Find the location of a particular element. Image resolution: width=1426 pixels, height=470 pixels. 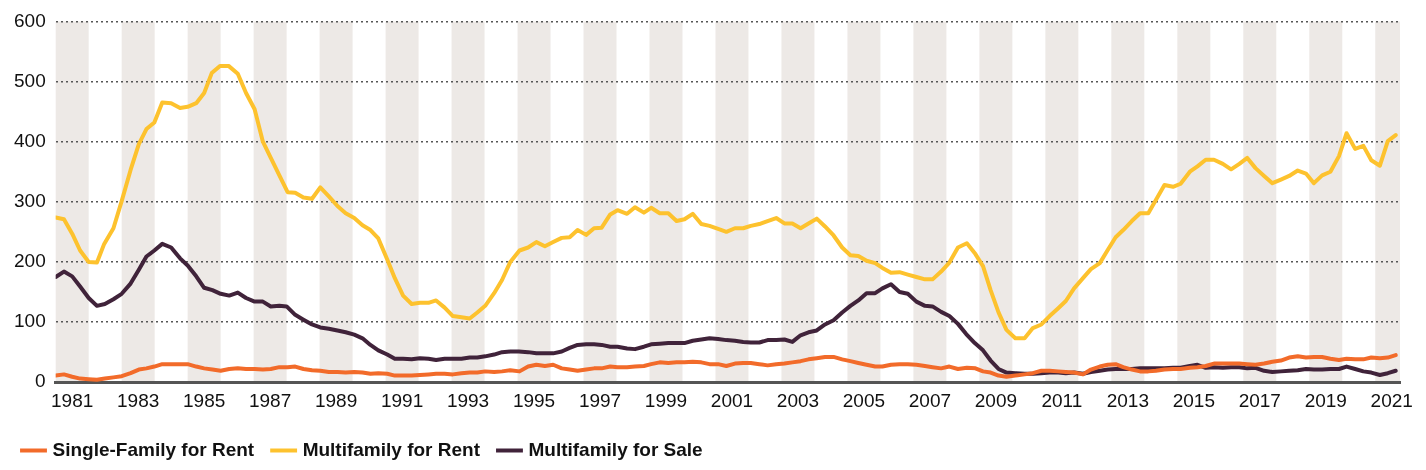

legend-label: Multifamily for Sale is located at coordinates (615, 449).